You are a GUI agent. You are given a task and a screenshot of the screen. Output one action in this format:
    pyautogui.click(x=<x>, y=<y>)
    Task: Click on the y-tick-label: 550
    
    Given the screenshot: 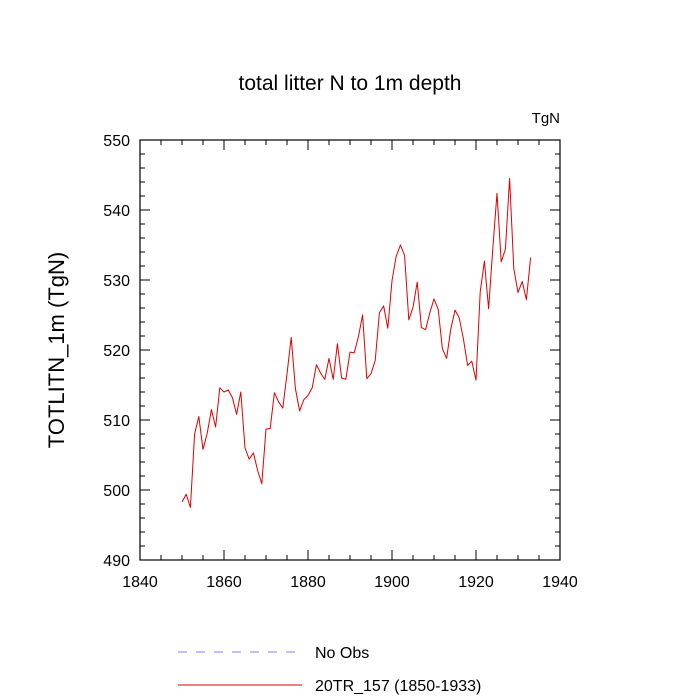 What is the action you would take?
    pyautogui.click(x=116, y=141)
    